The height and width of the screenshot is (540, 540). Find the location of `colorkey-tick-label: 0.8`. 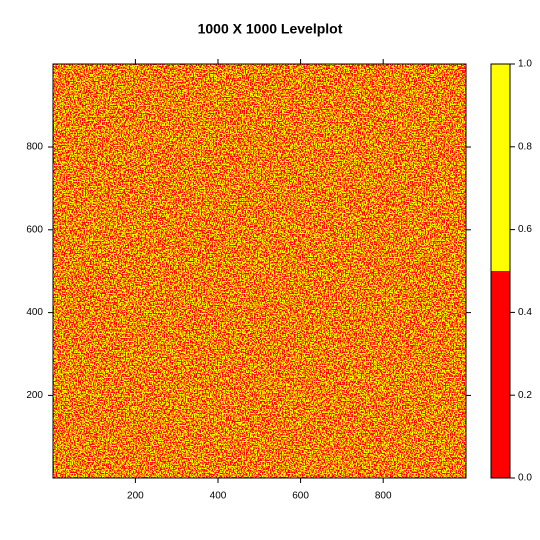

colorkey-tick-label: 0.8 is located at coordinates (525, 146).